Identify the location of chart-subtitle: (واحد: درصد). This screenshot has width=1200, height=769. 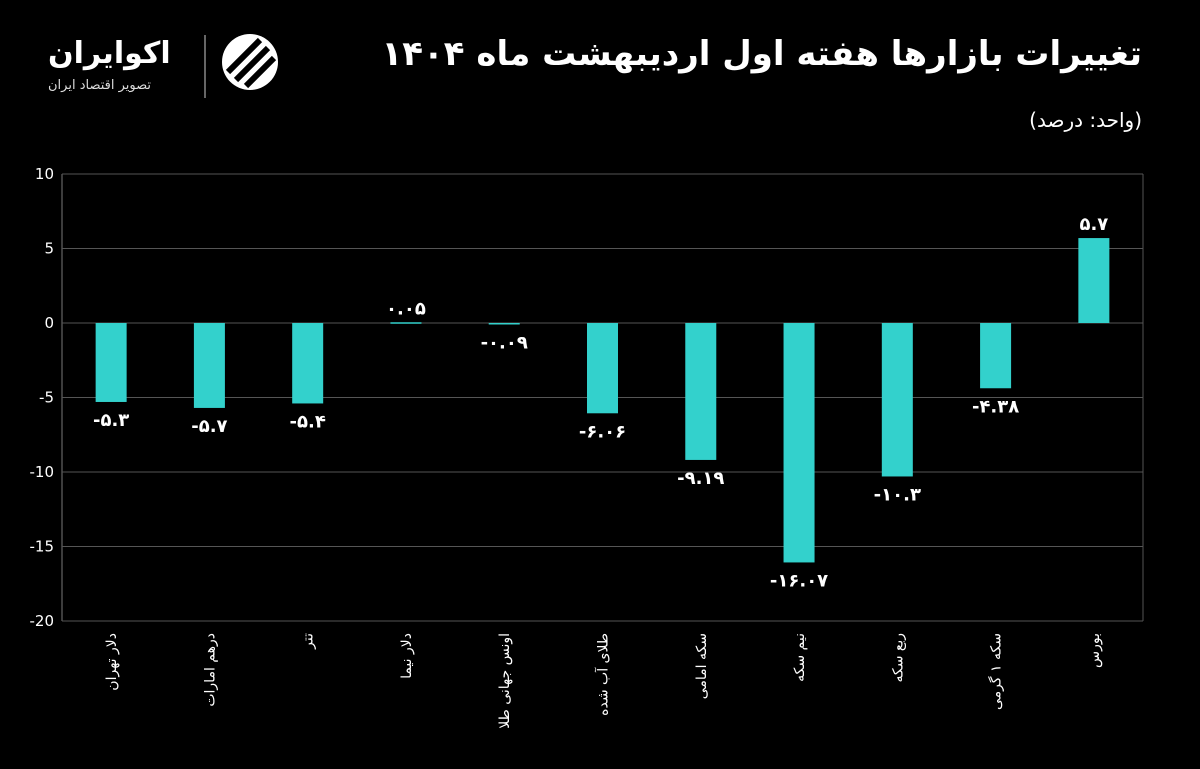
(1085, 120).